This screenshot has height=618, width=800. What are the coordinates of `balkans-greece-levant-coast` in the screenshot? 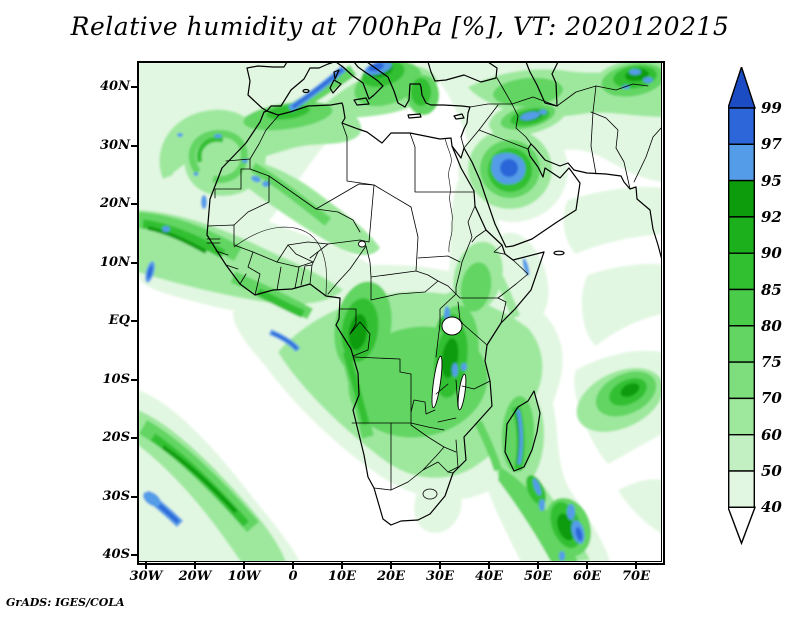 It's located at (418, 99).